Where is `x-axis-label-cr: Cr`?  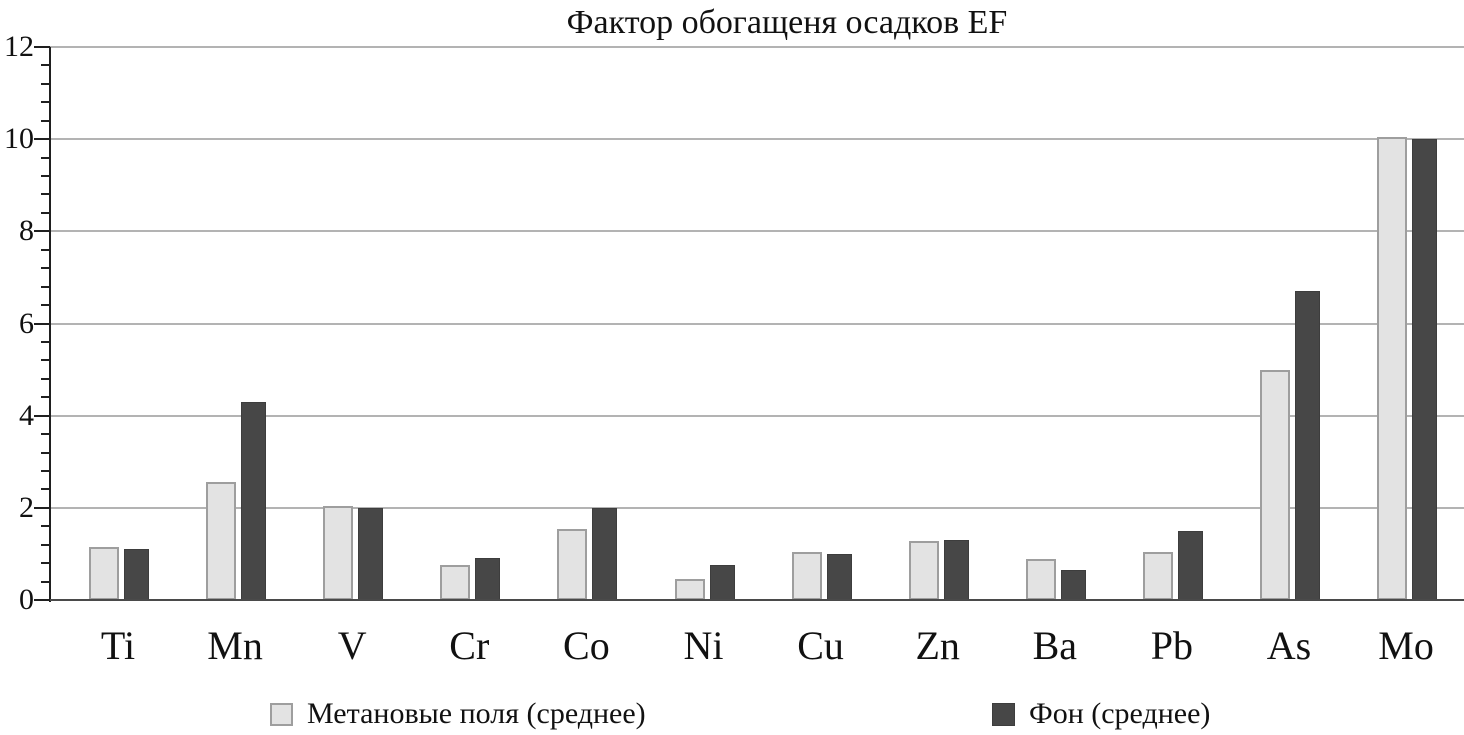 x-axis-label-cr: Cr is located at coordinates (469, 645).